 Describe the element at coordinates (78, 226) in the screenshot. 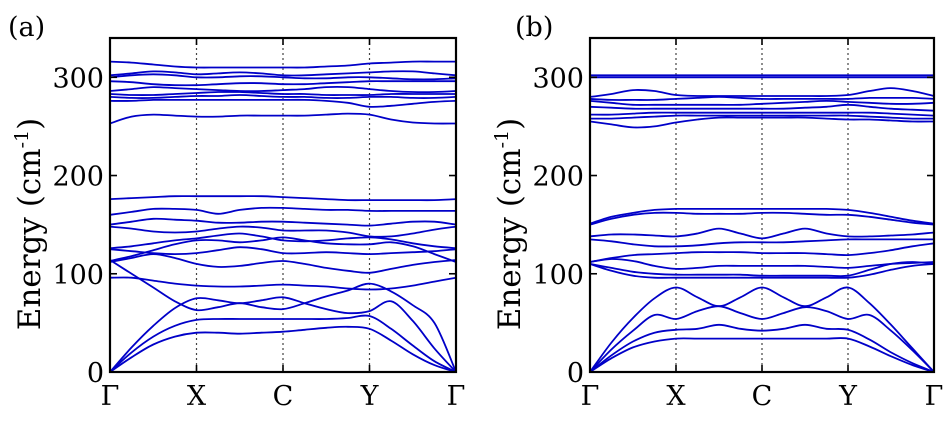

I see `y-tick-labels-a: 0 100 200 300` at that location.